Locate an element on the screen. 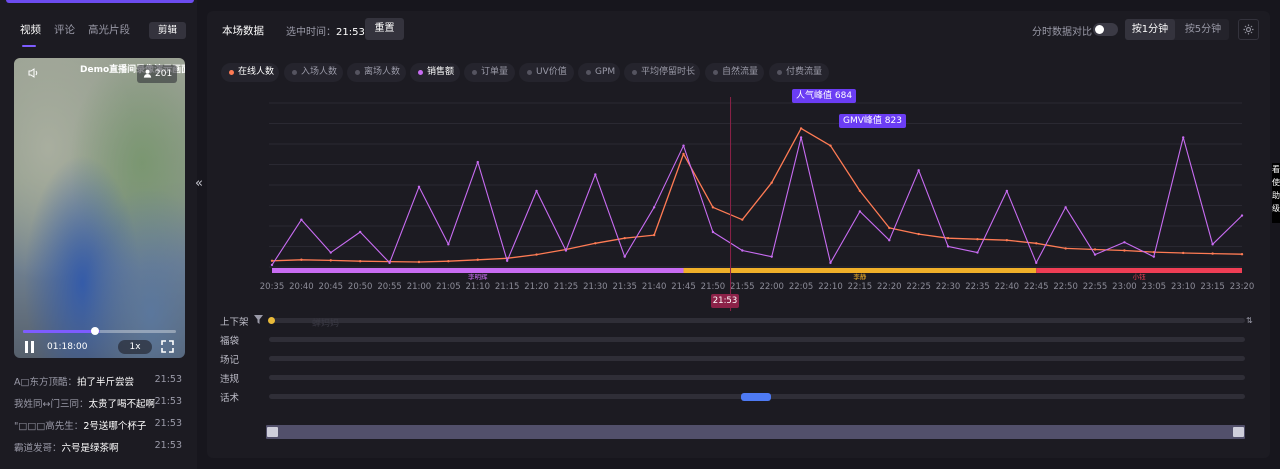 The width and height of the screenshot is (1280, 469). speech-marker is located at coordinates (756, 397).